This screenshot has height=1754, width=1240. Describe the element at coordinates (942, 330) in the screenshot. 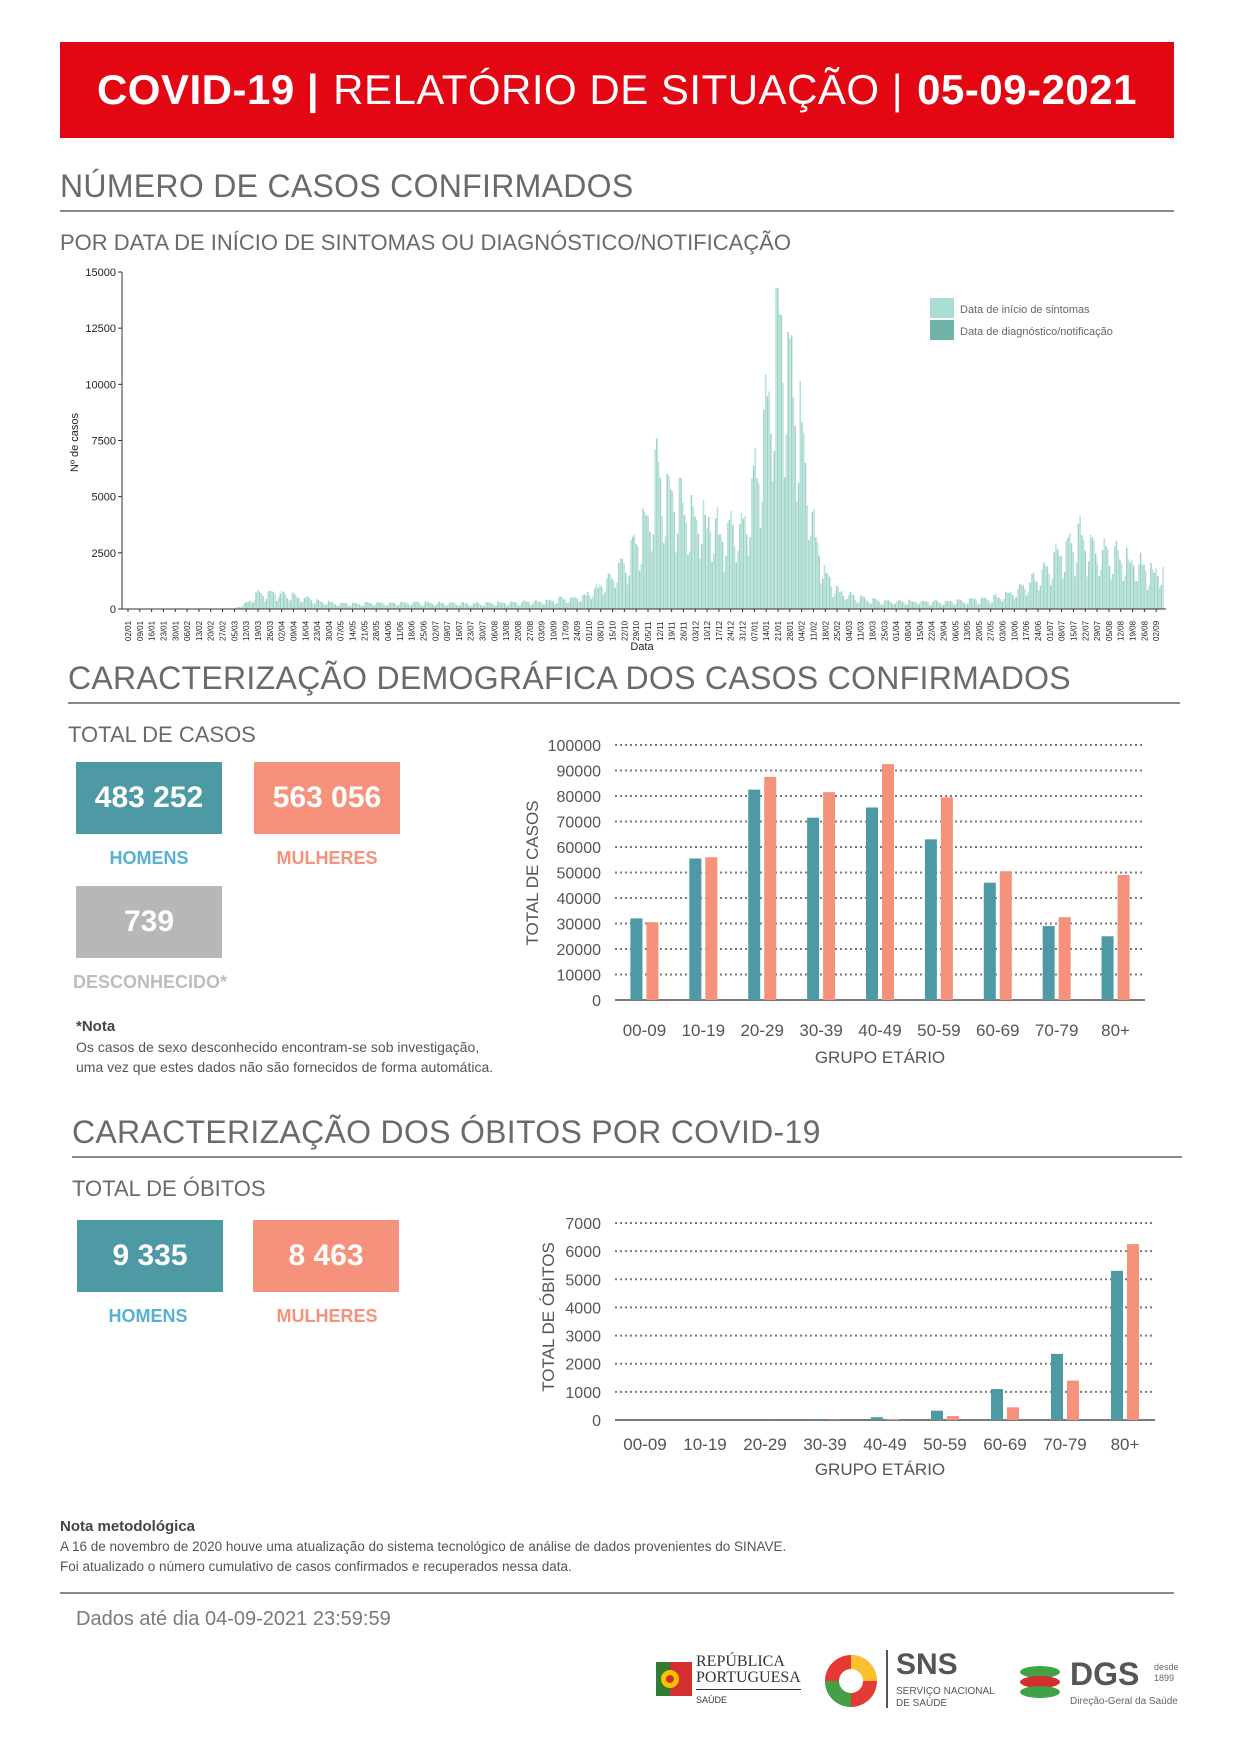

I see `legend-swatch-diagnostico` at that location.